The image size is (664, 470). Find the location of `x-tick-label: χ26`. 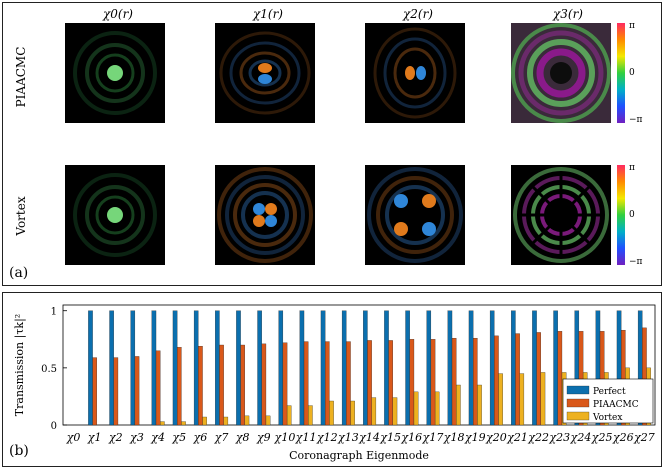

x-tick-label: χ26 is located at coordinates (623, 437).